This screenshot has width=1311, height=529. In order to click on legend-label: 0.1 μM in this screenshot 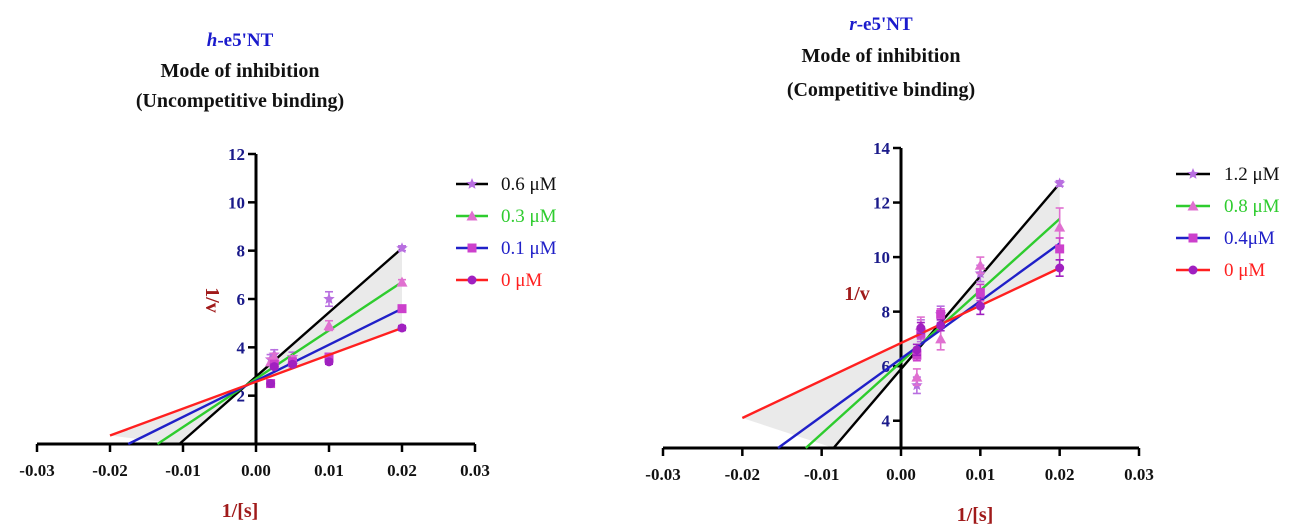, I will do `click(529, 248)`.